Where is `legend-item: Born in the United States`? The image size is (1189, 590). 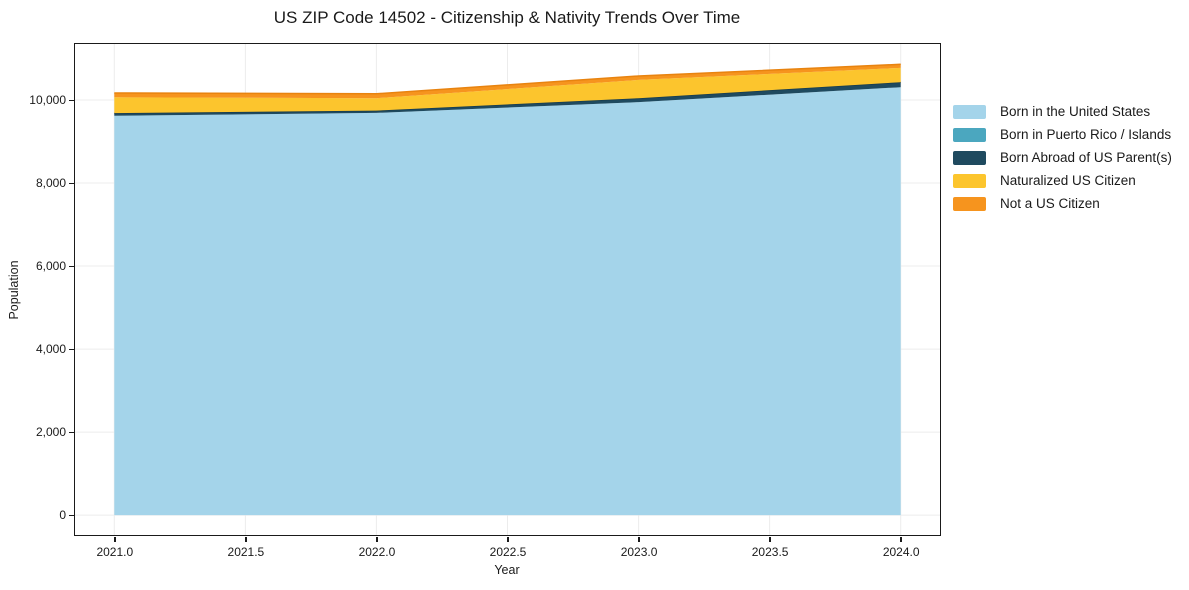 legend-item: Born in the United States is located at coordinates (1062, 111).